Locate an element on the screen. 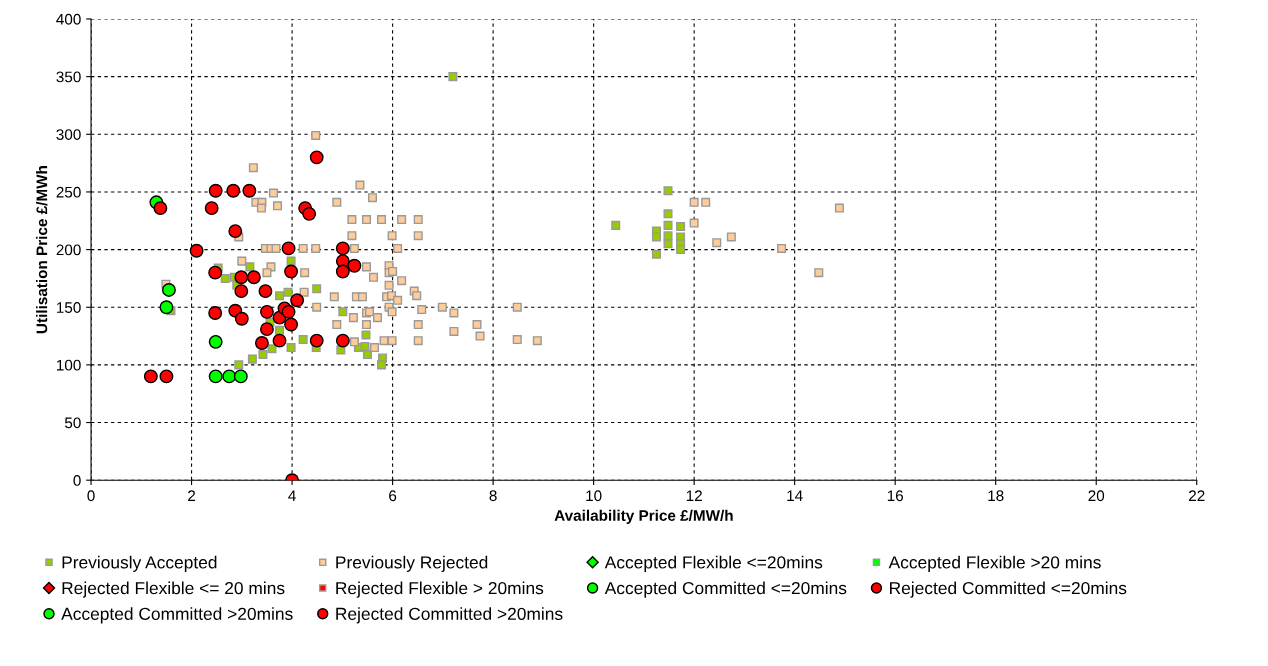 This screenshot has width=1268, height=666. y-tick-label: 0 is located at coordinates (77, 480).